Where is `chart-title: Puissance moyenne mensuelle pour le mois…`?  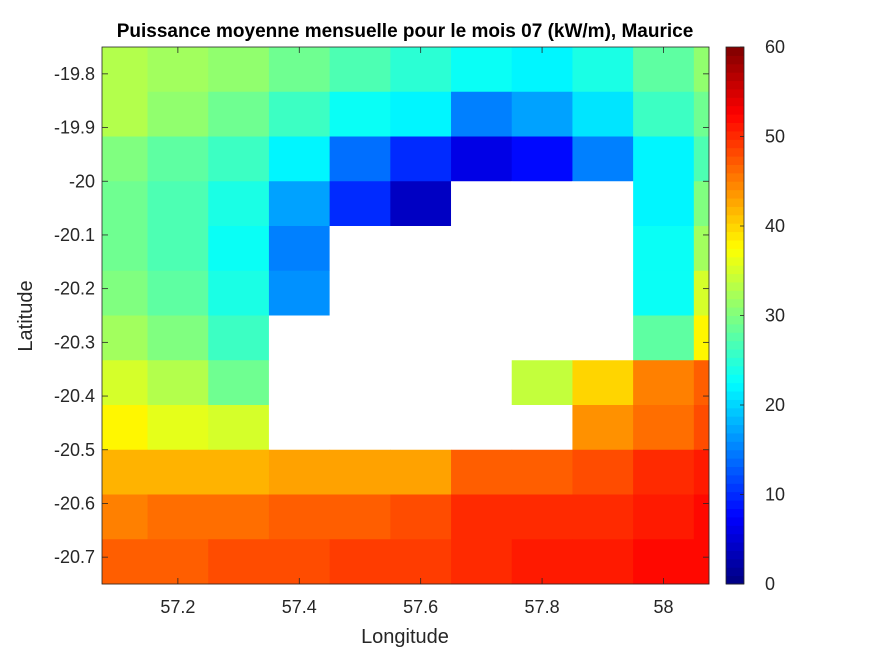
chart-title: Puissance moyenne mensuelle pour le mois… is located at coordinates (405, 31).